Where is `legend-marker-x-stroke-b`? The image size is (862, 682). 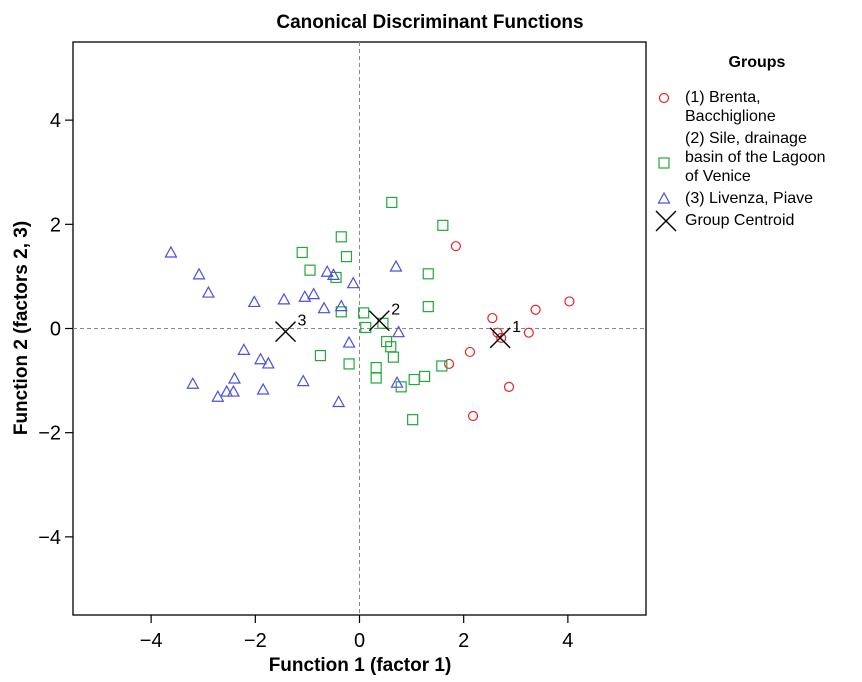 legend-marker-x-stroke-b is located at coordinates (666, 221).